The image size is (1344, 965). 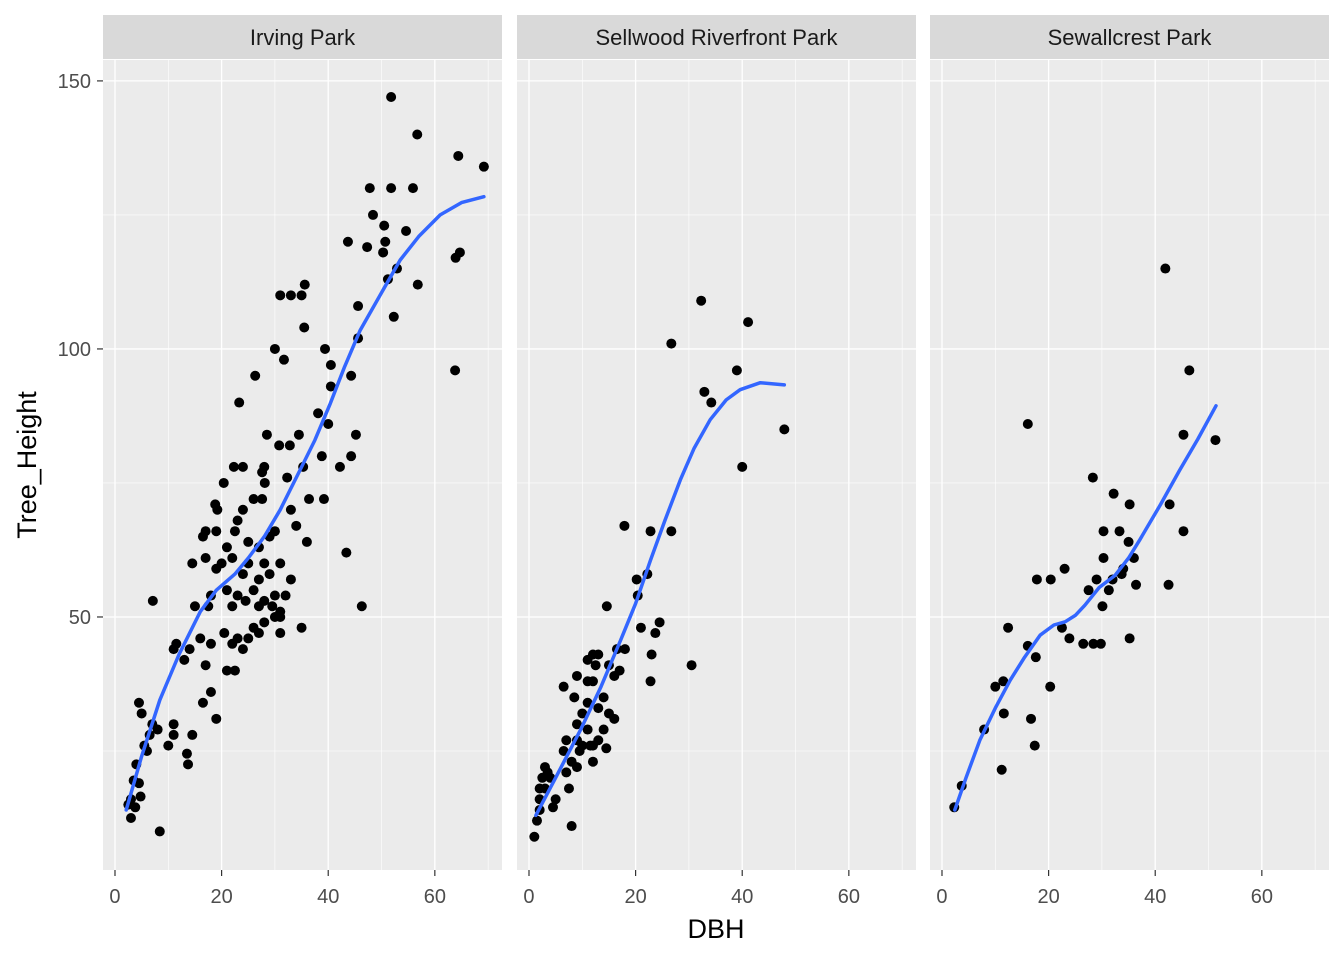 I want to click on x-tick-label: 60, so click(x=435, y=897).